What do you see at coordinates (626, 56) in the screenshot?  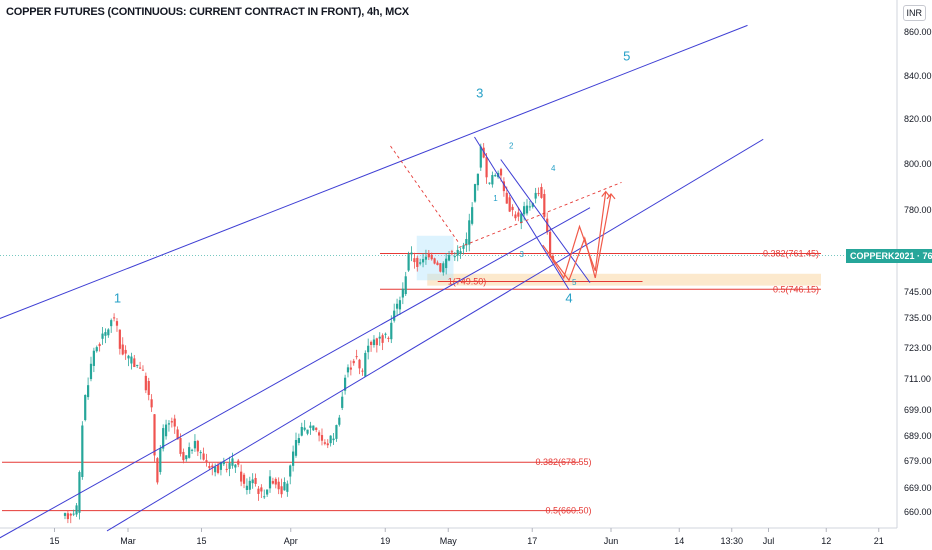 I see `wave-label-major: 5` at bounding box center [626, 56].